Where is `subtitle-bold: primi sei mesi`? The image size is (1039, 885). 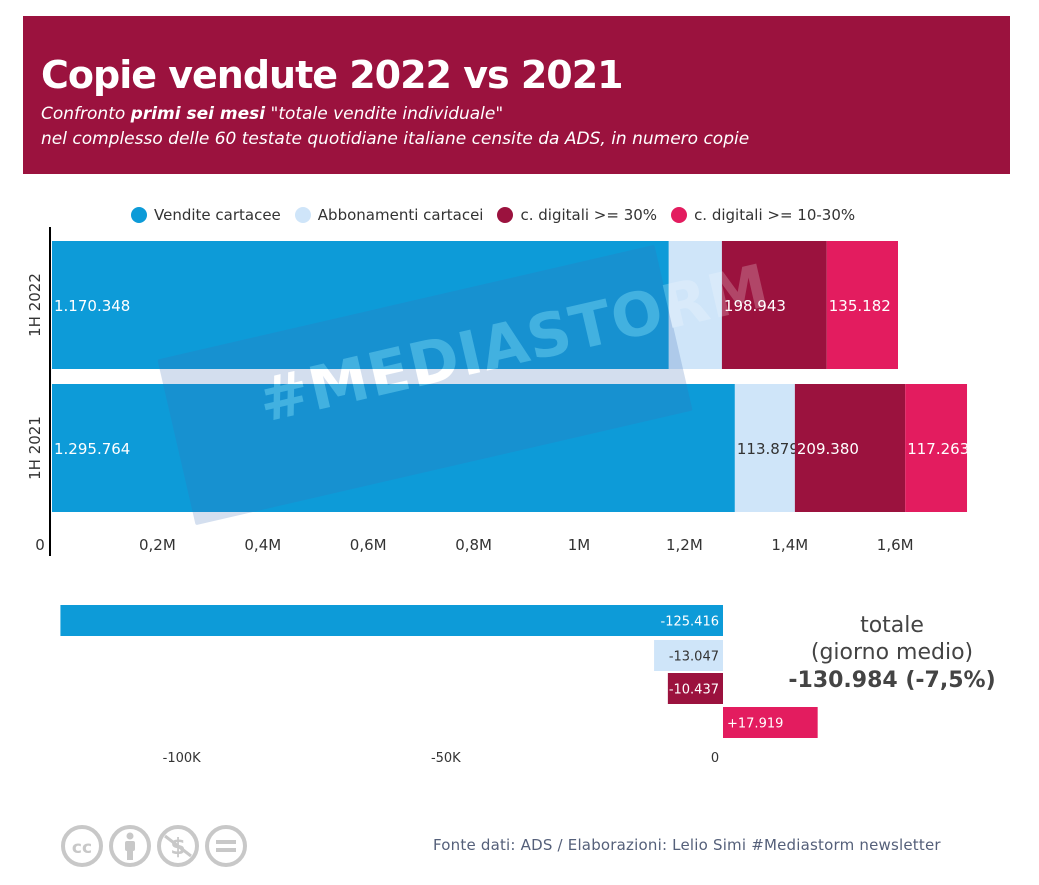 subtitle-bold: primi sei mesi is located at coordinates (198, 113).